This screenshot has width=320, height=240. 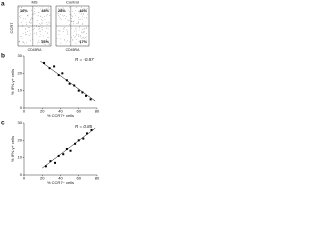 I want to click on y-tick-label: 0, so click(x=21, y=107).